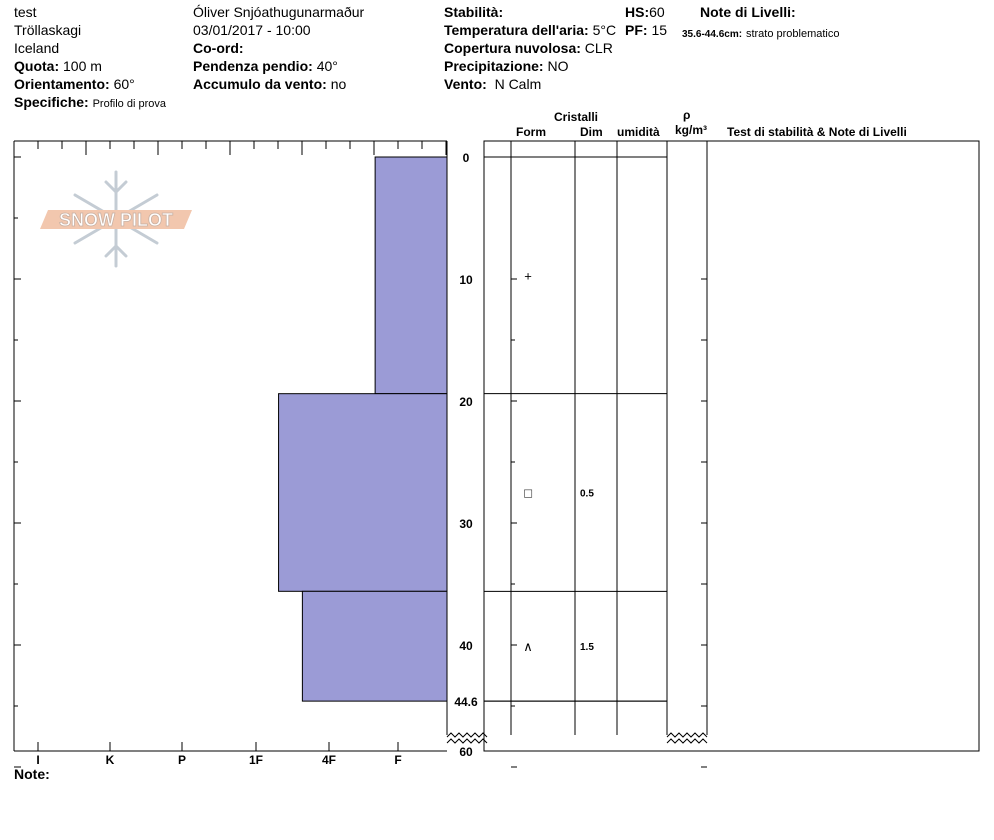 This screenshot has height=840, width=994. I want to click on slope-label: Pendenza pendio:, so click(253, 66).